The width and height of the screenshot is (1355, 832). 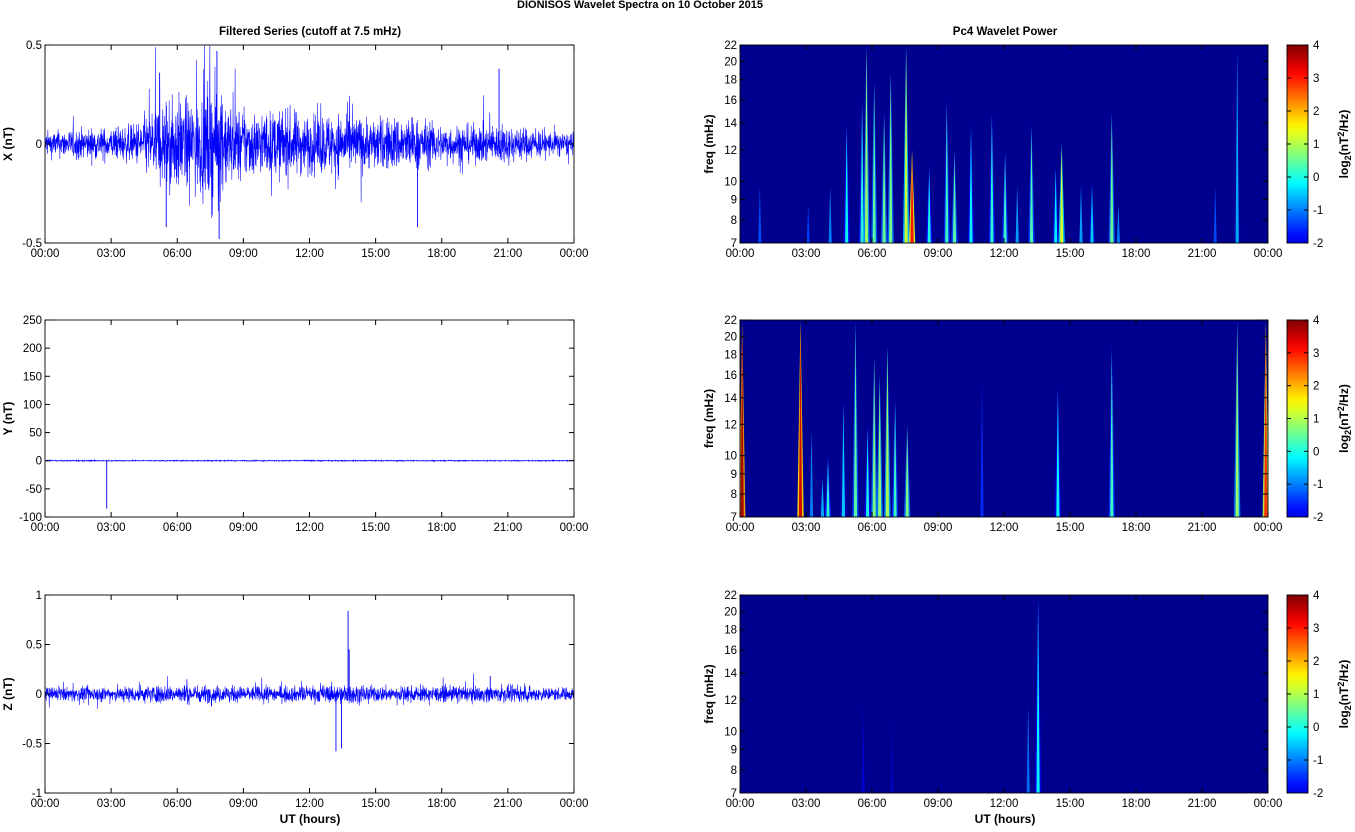 What do you see at coordinates (734, 518) in the screenshot?
I see `heatmap-panel-2-ytick-label: 7` at bounding box center [734, 518].